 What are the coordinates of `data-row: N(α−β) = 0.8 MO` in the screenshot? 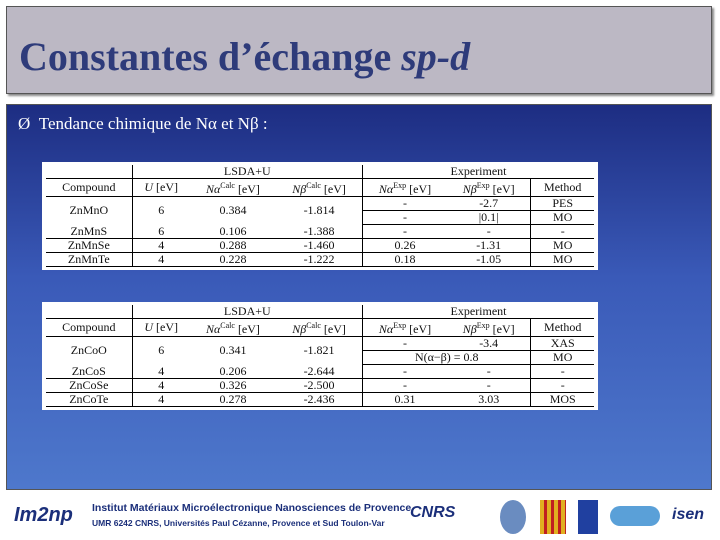 It's located at (320, 357).